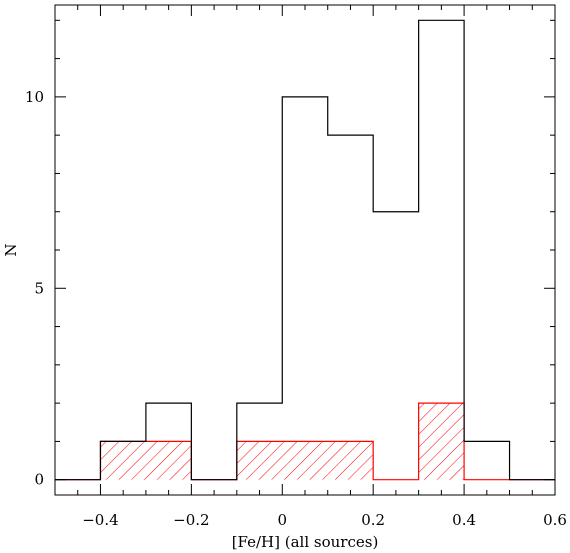 The width and height of the screenshot is (570, 553). What do you see at coordinates (464, 520) in the screenshot?
I see `x-tick-label: 0.4` at bounding box center [464, 520].